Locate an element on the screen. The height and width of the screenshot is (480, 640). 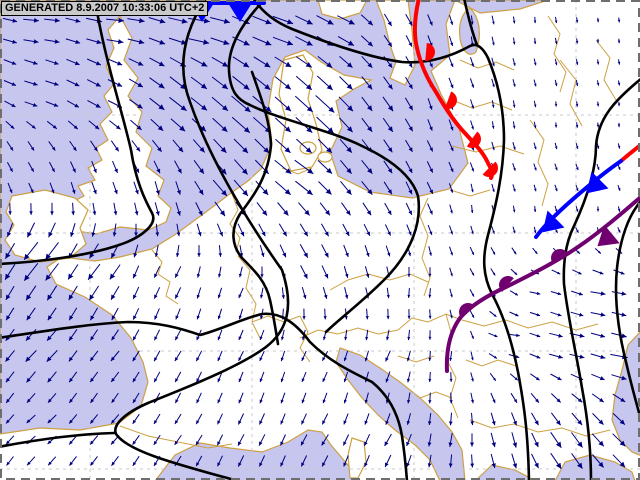
border-hu-hr is located at coordinates (416, 359).